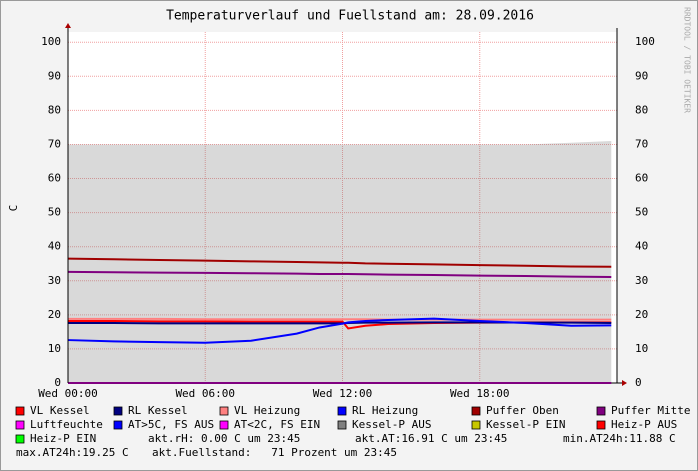  I want to click on y-tick-label: 80, so click(54, 109).